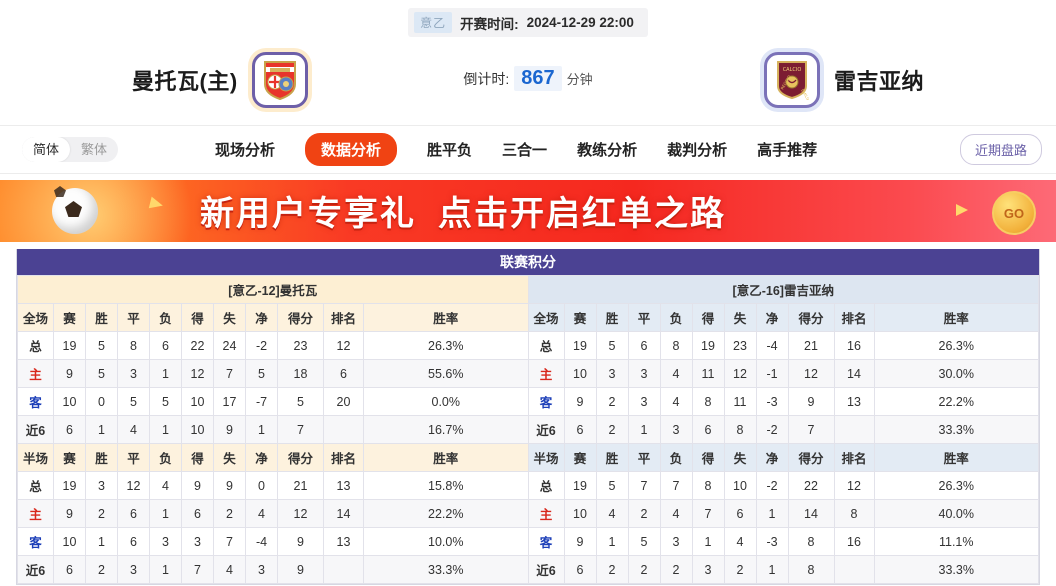 Image resolution: width=1056 pixels, height=586 pixels. I want to click on mantova-crest-icon, so click(280, 80).